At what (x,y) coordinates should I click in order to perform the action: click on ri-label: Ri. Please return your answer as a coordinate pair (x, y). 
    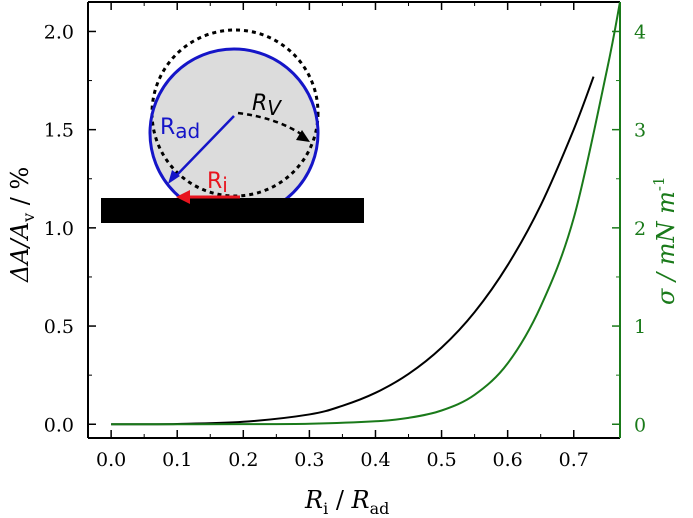
    Looking at the image, I should click on (217, 183).